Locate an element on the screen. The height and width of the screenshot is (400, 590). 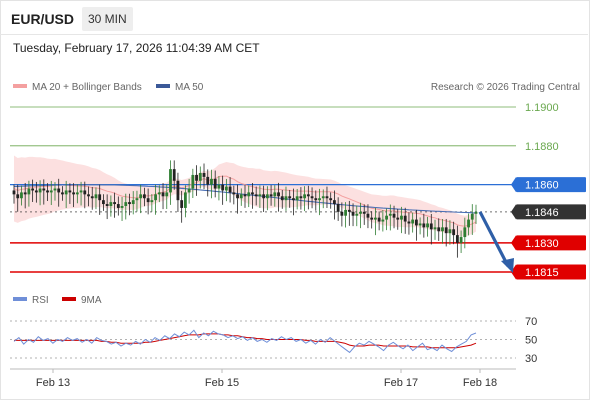
ma20-line is located at coordinates (245, 201).